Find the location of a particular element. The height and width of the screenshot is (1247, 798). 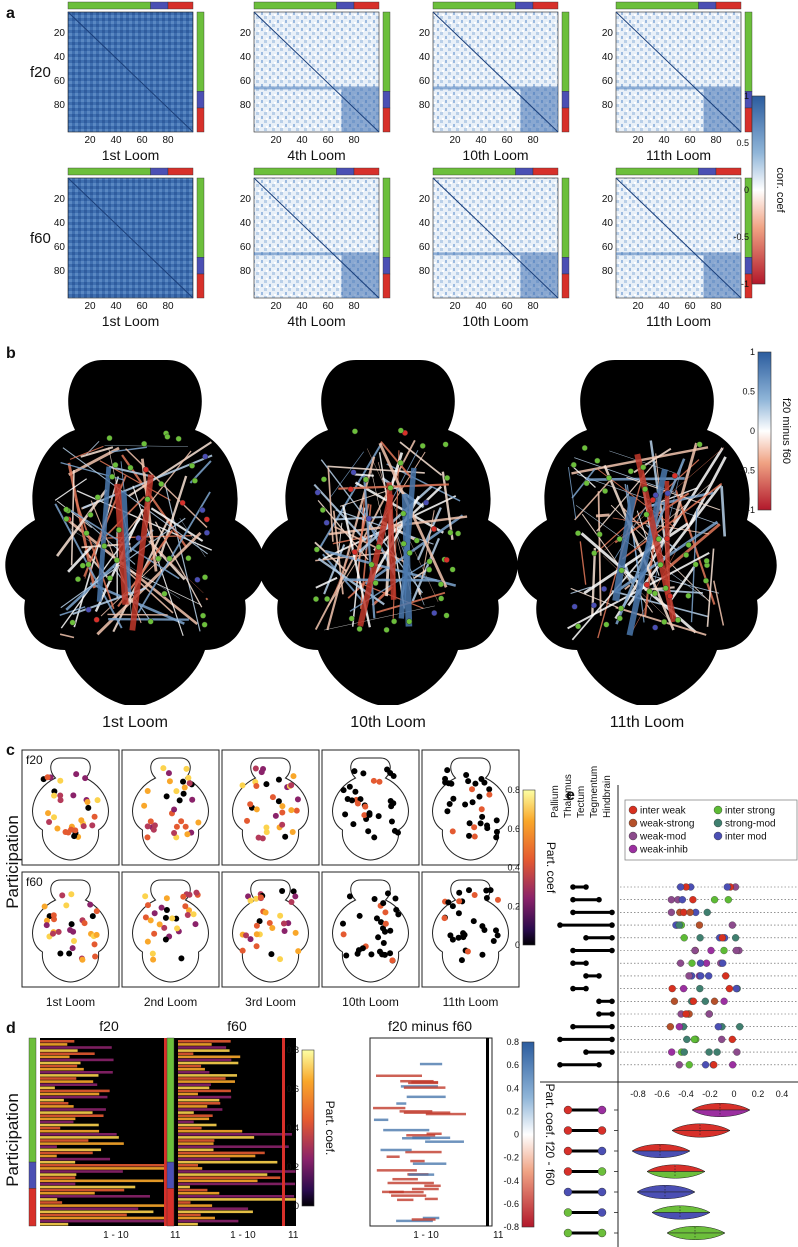

panel-a-y-tick: 60 is located at coordinates (60, 81).